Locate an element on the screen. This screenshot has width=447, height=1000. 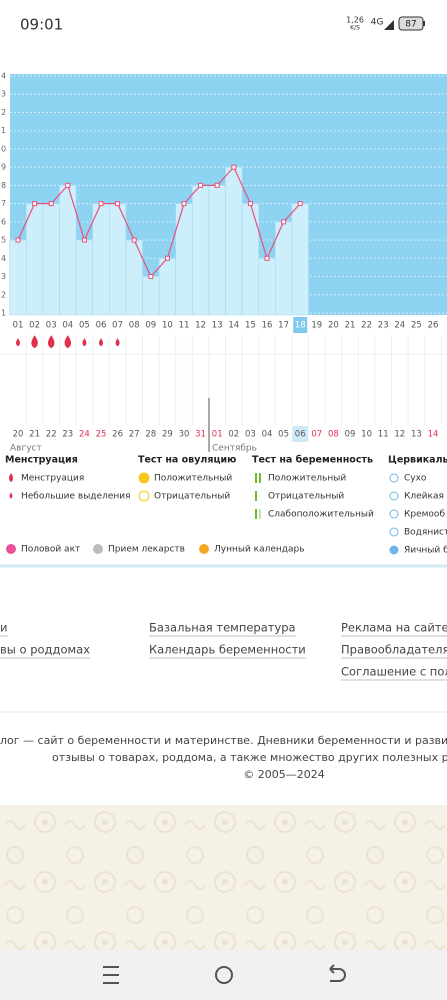
nav-icons is located at coordinates (224, 974).